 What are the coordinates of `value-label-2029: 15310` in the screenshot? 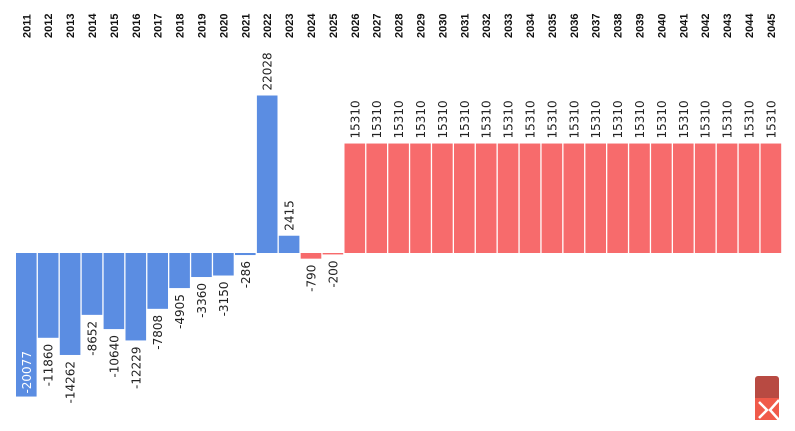 It's located at (421, 119).